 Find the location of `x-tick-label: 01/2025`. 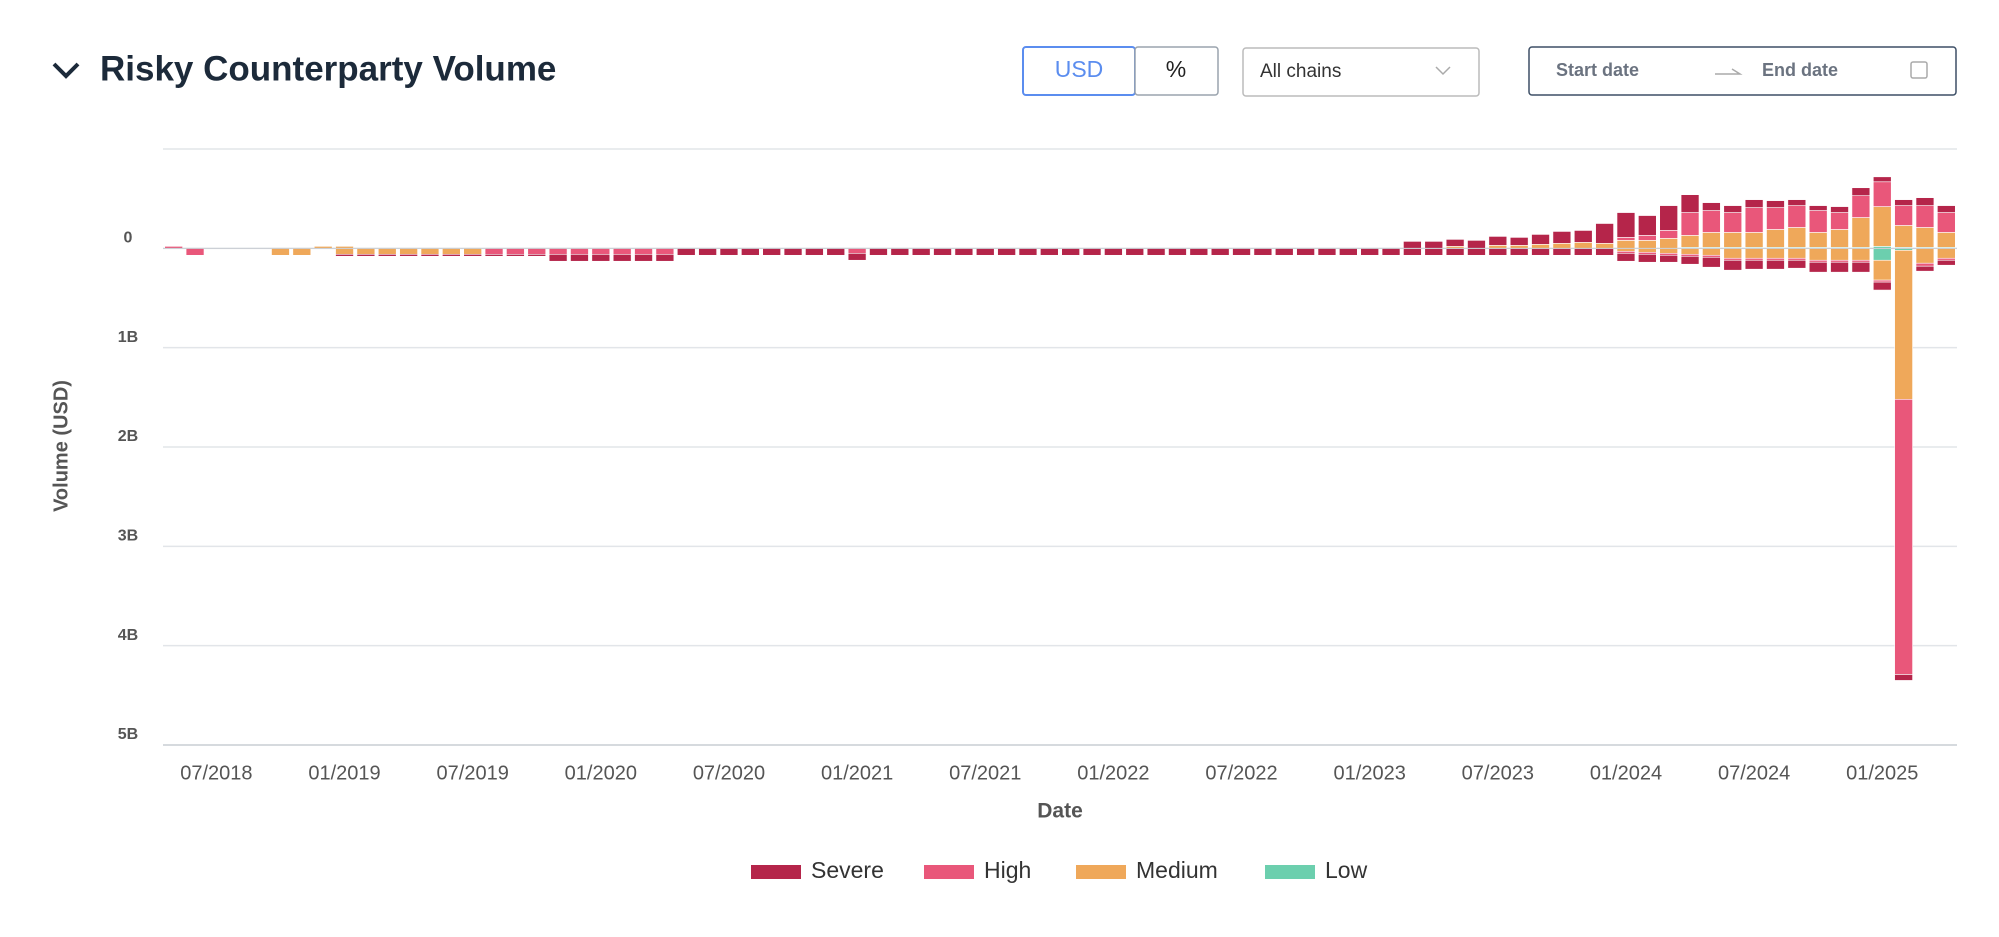

x-tick-label: 01/2025 is located at coordinates (1882, 773).